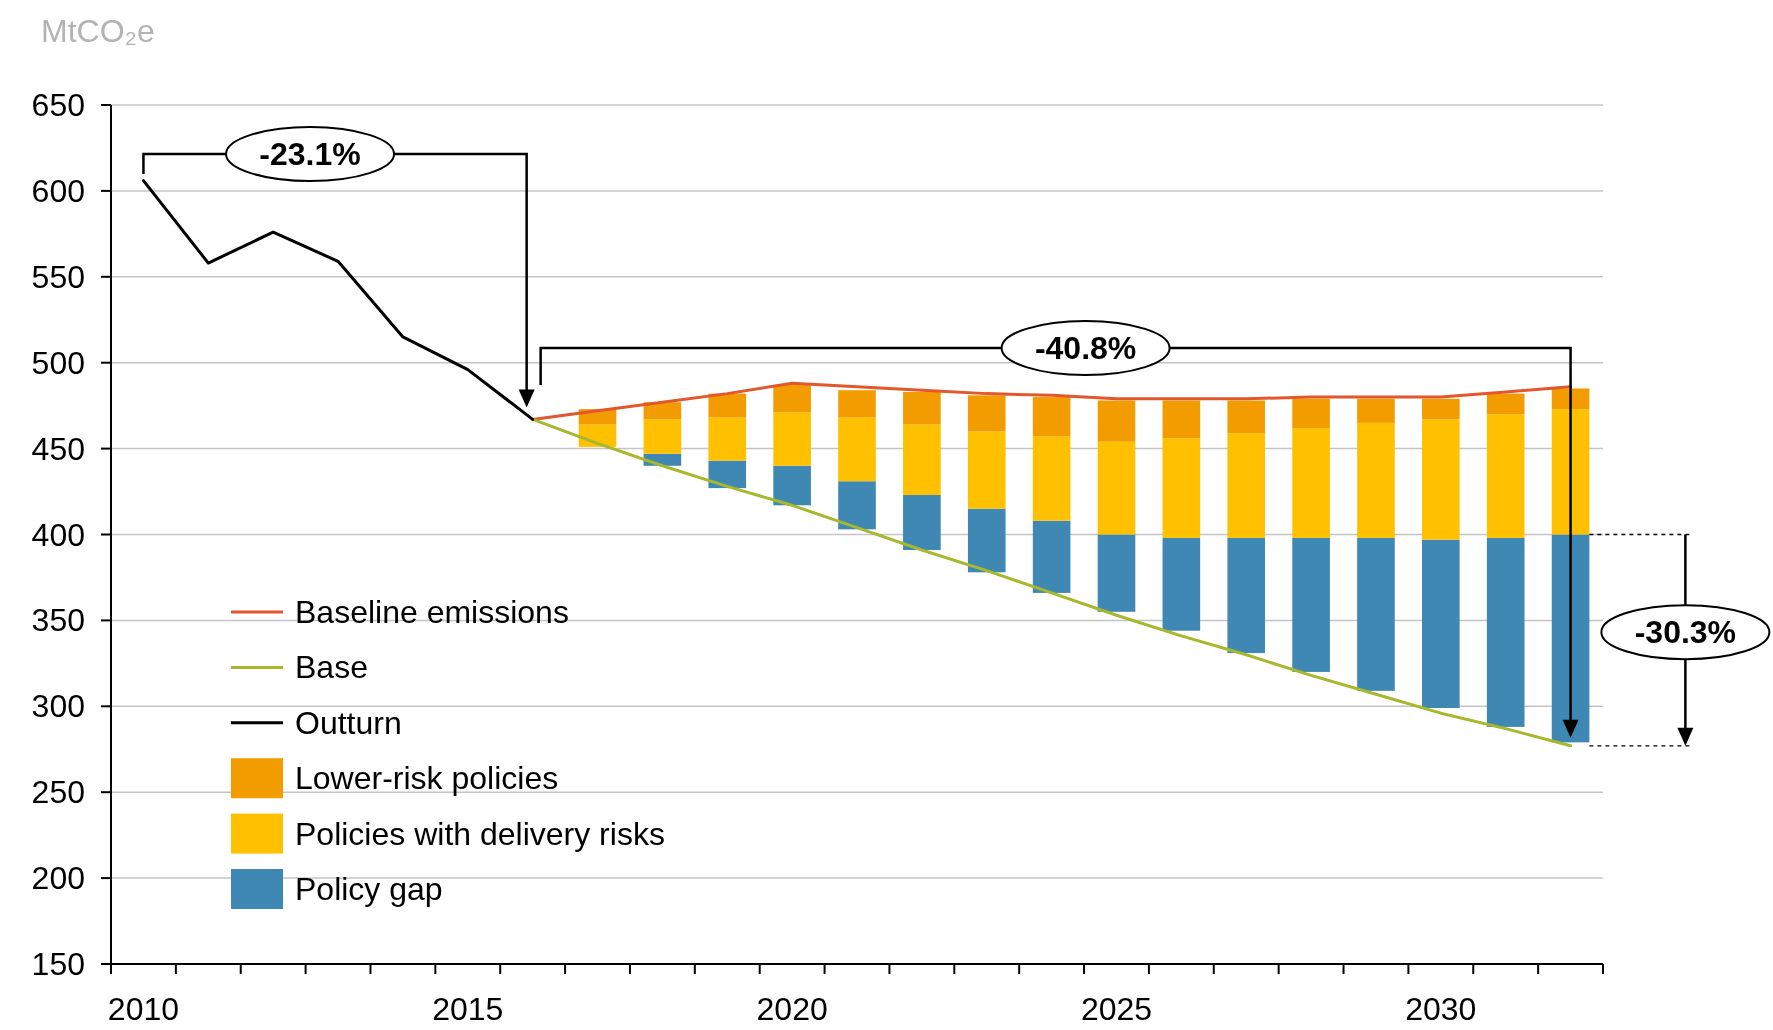 This screenshot has width=1773, height=1030. Describe the element at coordinates (143, 1009) in the screenshot. I see `x-tick-label: 2010` at that location.